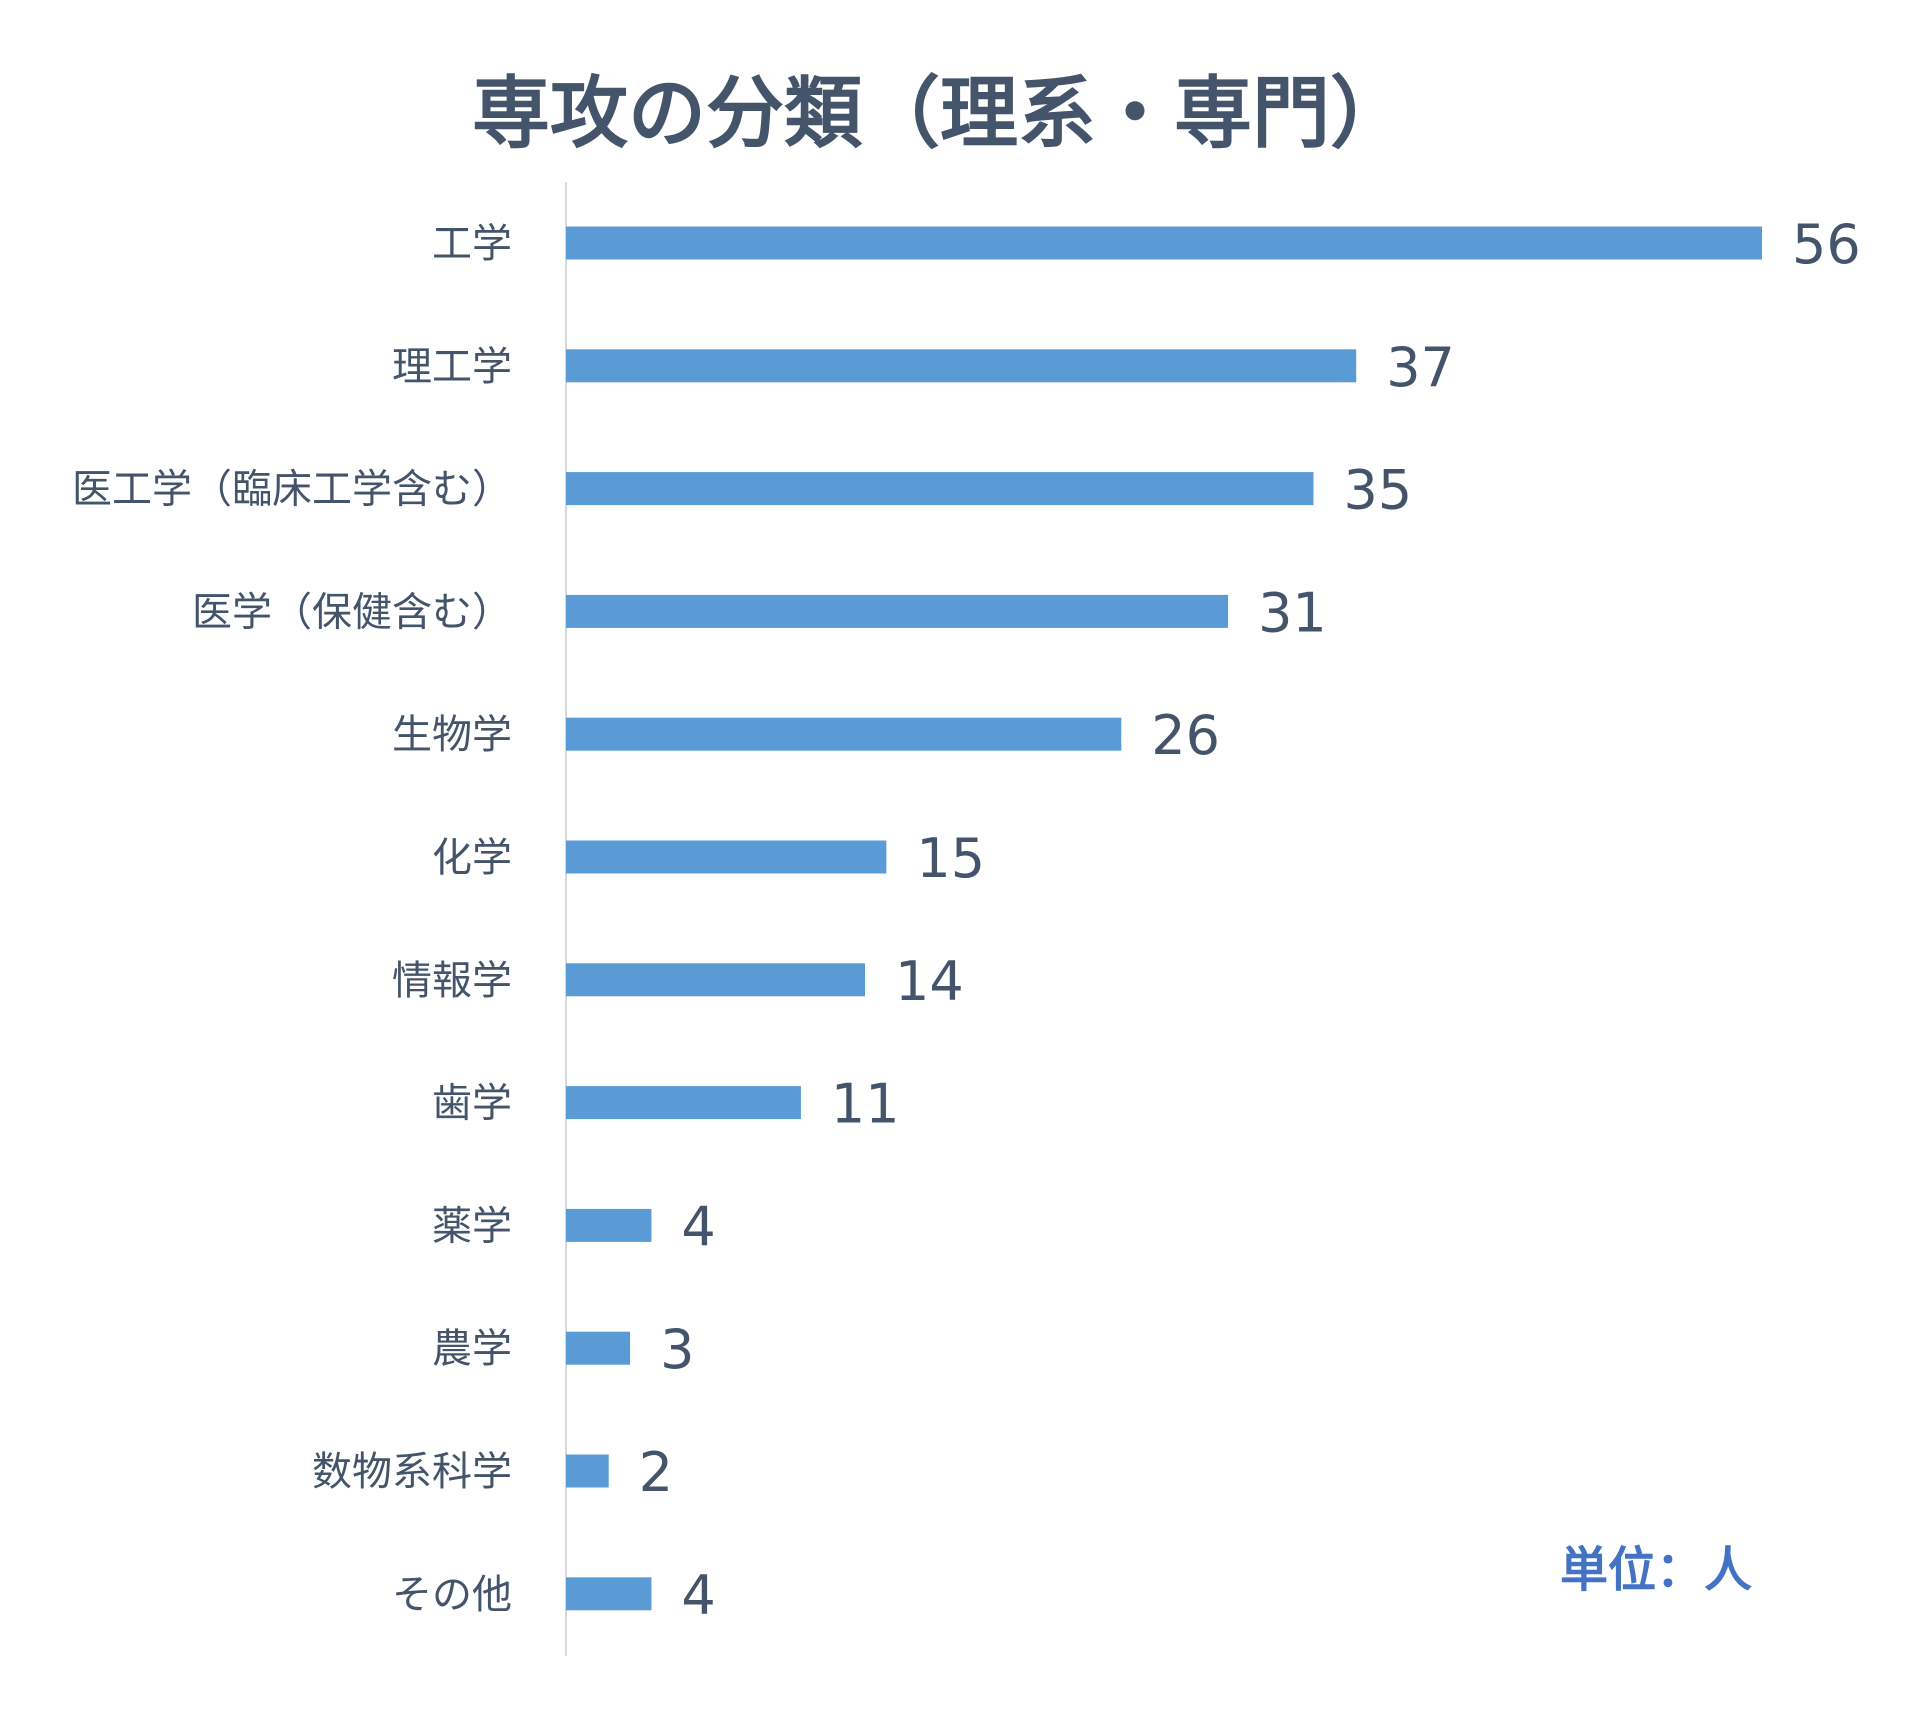 This screenshot has height=1715, width=1906. I want to click on value-label: 2, so click(656, 1472).